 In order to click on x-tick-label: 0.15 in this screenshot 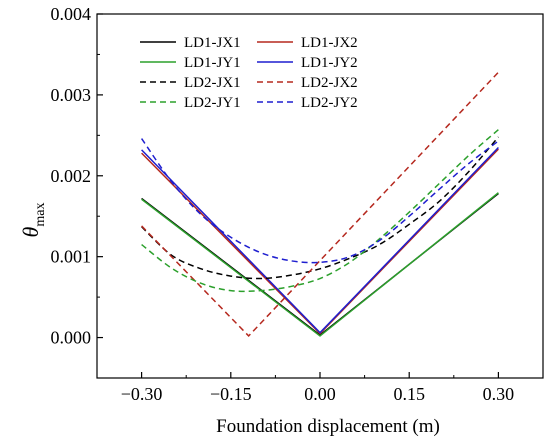, I will do `click(409, 394)`.